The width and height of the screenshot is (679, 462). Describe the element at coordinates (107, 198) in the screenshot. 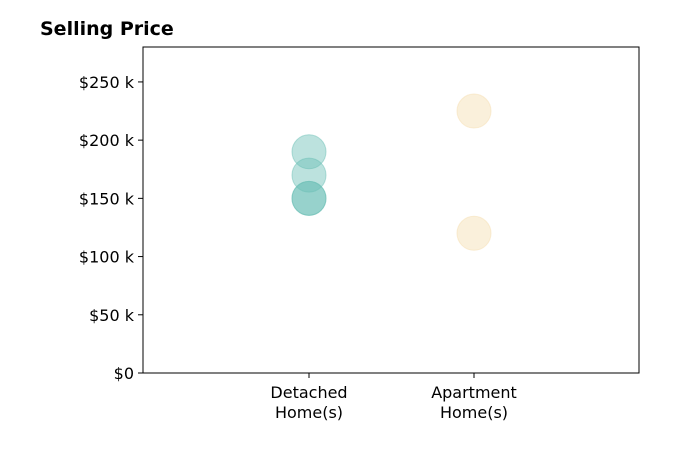

I see `y-tick-label: $150 k` at that location.